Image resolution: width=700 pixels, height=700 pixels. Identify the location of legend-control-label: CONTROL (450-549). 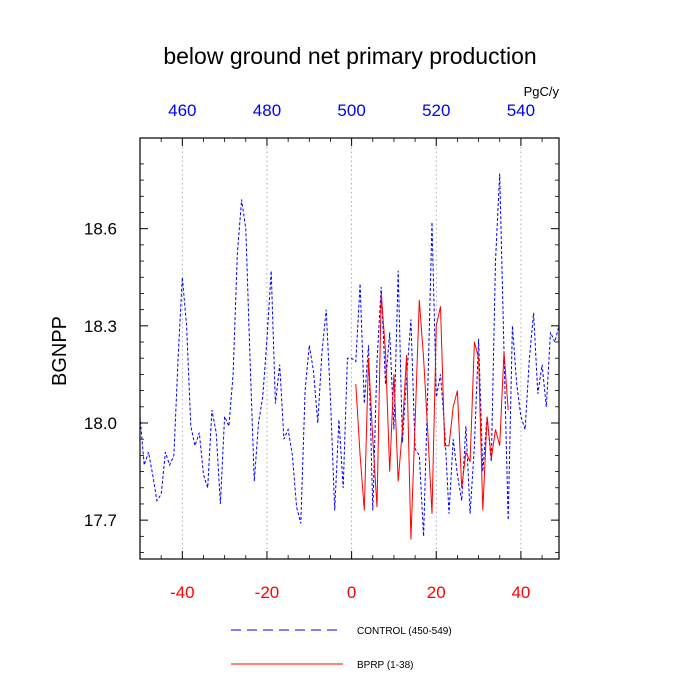
(404, 631).